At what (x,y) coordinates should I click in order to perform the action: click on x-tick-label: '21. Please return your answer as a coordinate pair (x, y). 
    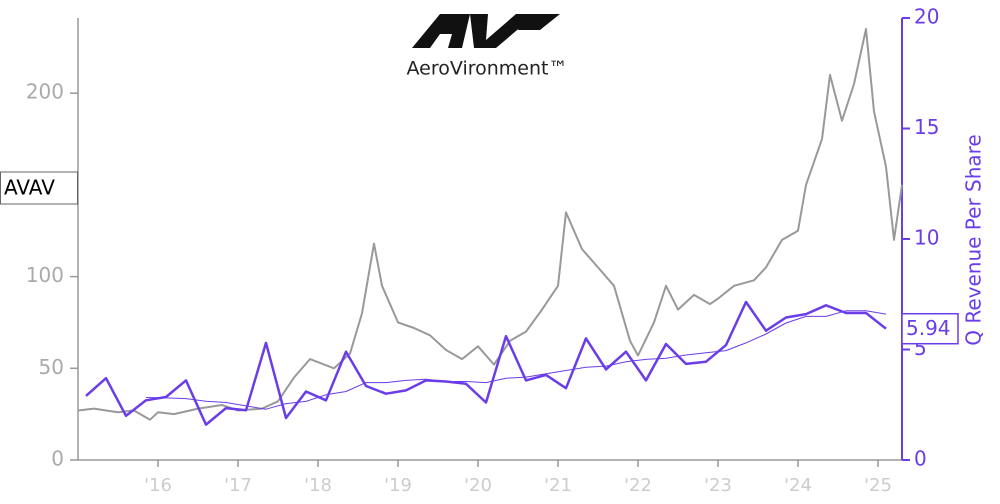
    Looking at the image, I should click on (558, 485).